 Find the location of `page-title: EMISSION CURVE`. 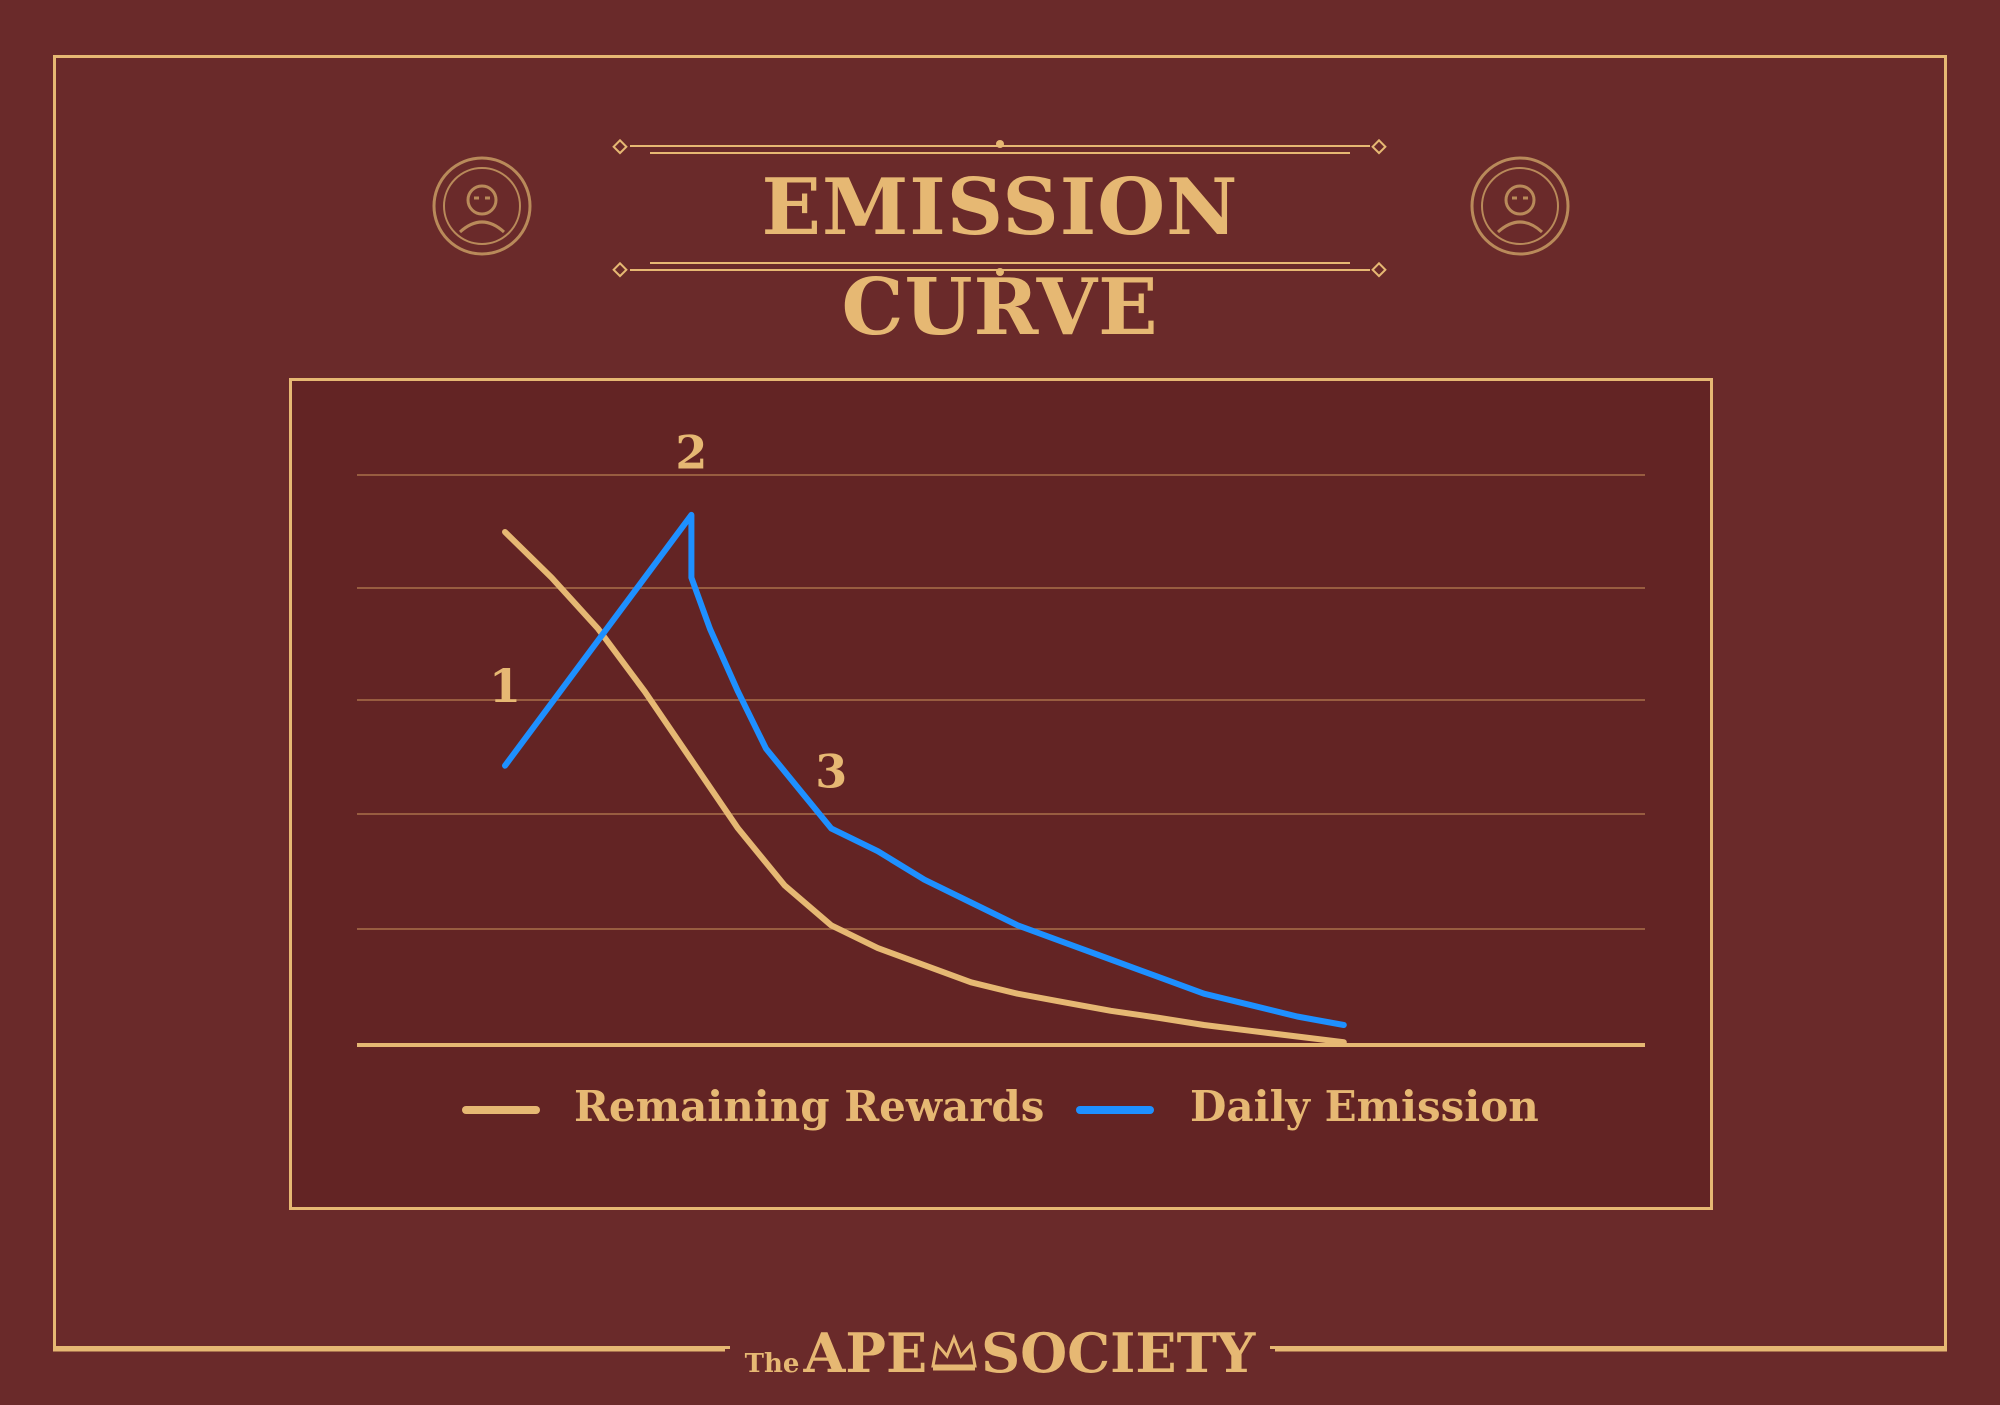

page-title: EMISSION CURVE is located at coordinates (1000, 257).